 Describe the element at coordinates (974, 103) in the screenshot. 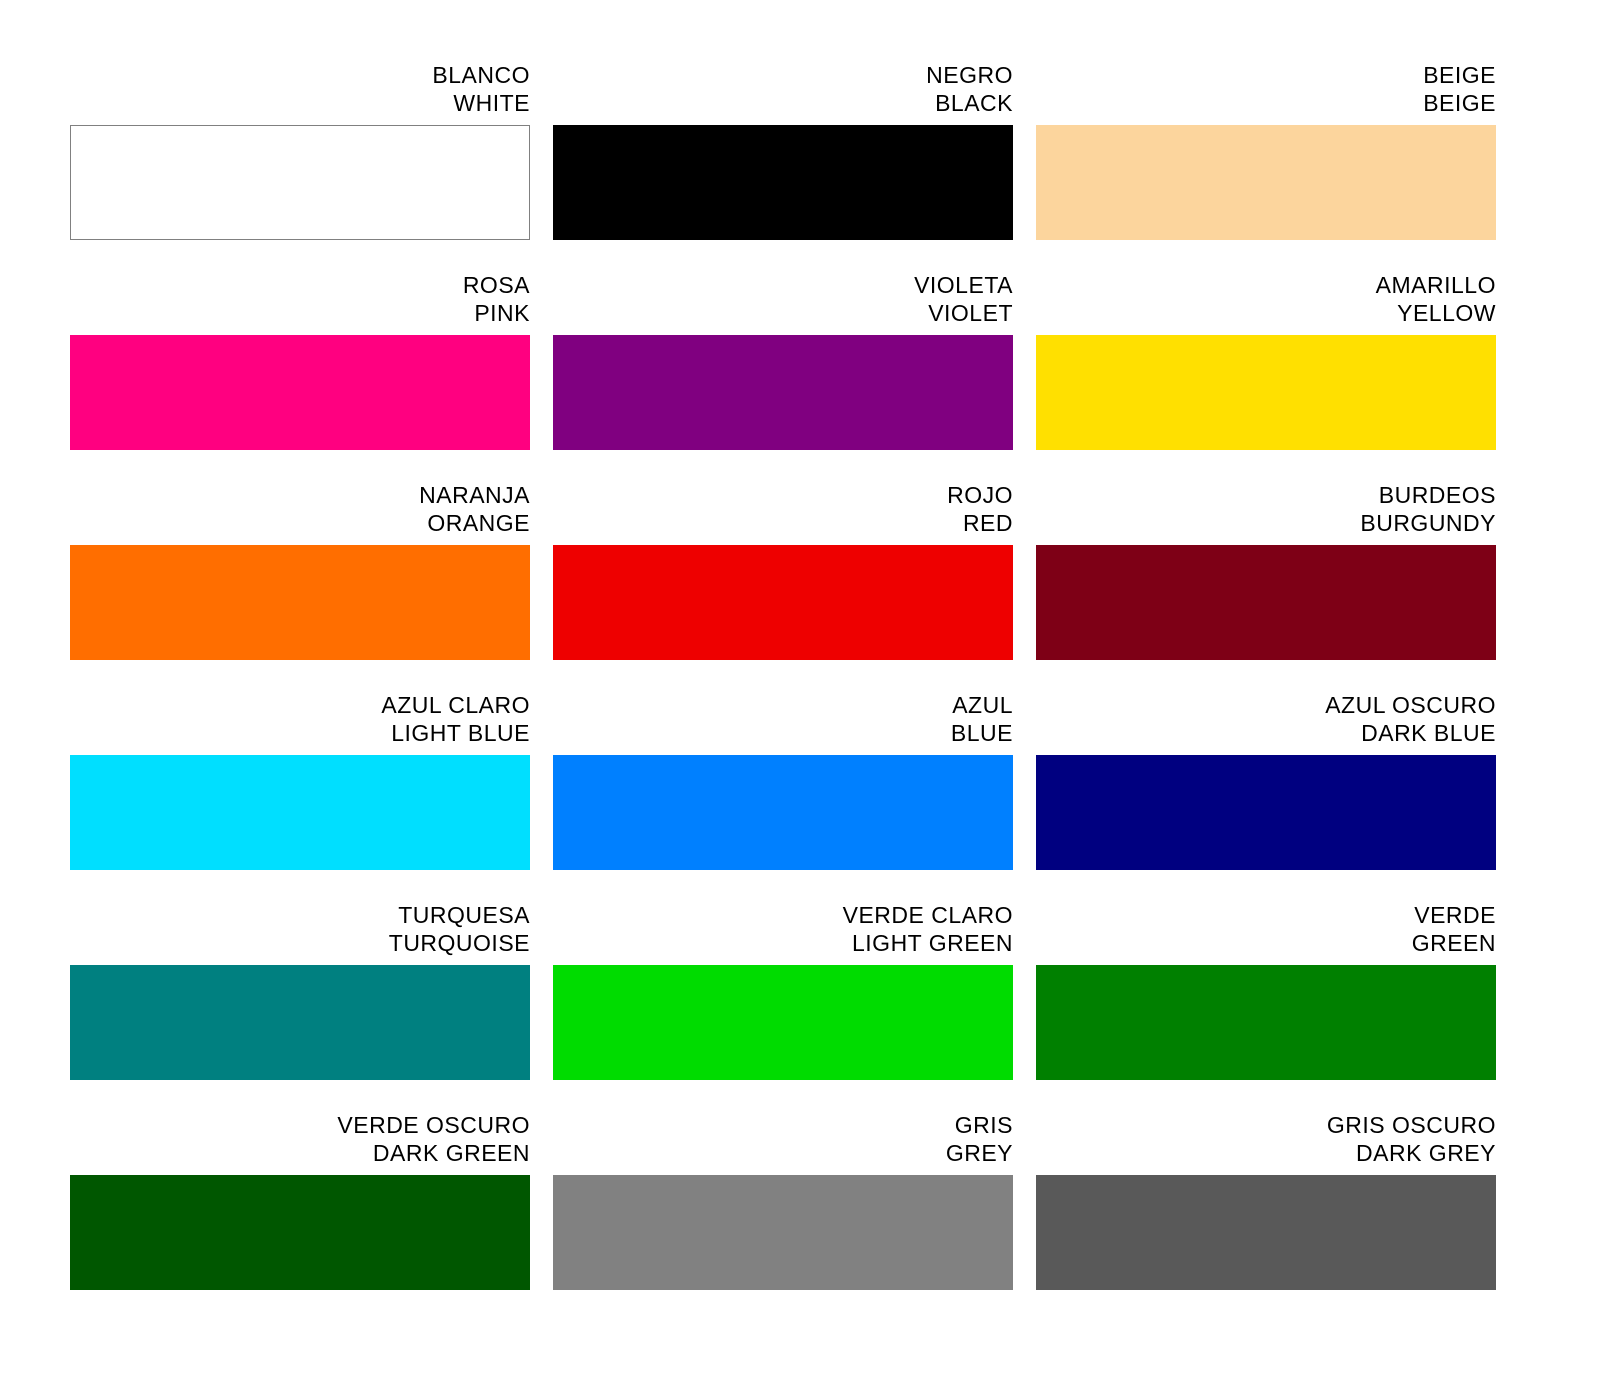

I see `color-name-english: BLACK` at that location.